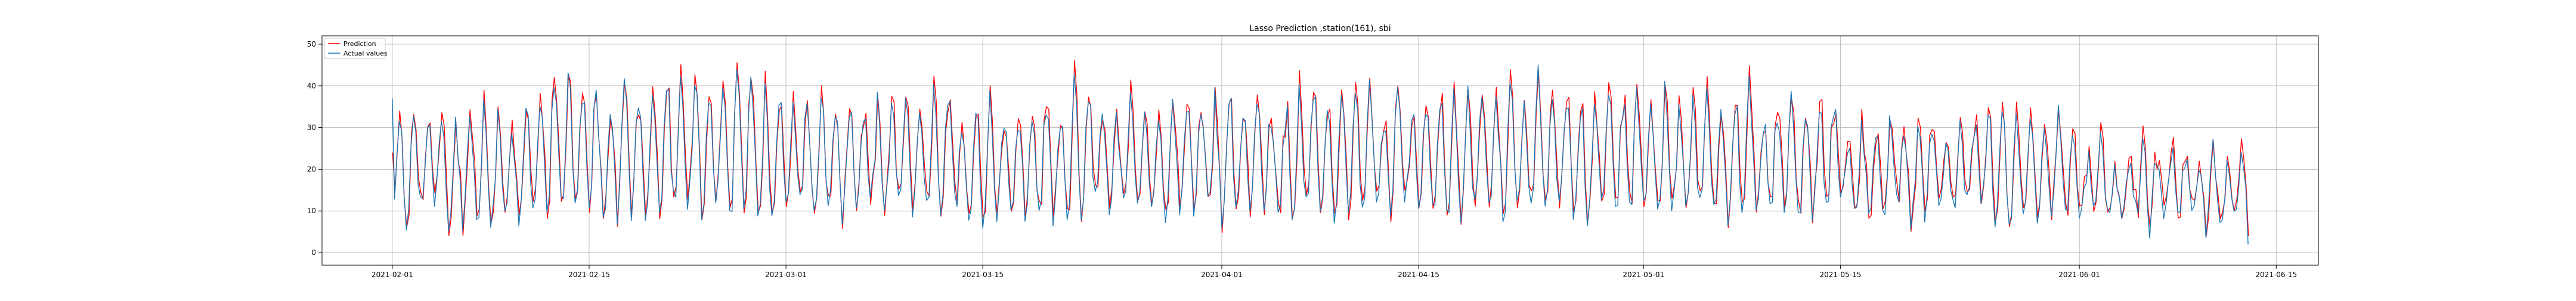  What do you see at coordinates (1643, 275) in the screenshot?
I see `x-tick-label: 2021-05-01` at bounding box center [1643, 275].